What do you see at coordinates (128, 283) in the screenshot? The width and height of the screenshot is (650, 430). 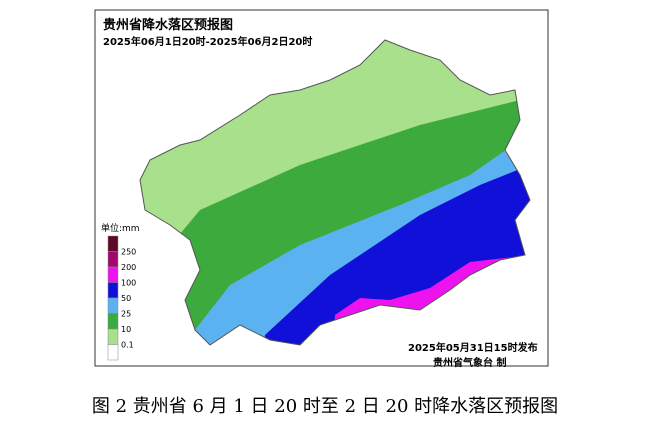 I see `legend-label: 100` at bounding box center [128, 283].